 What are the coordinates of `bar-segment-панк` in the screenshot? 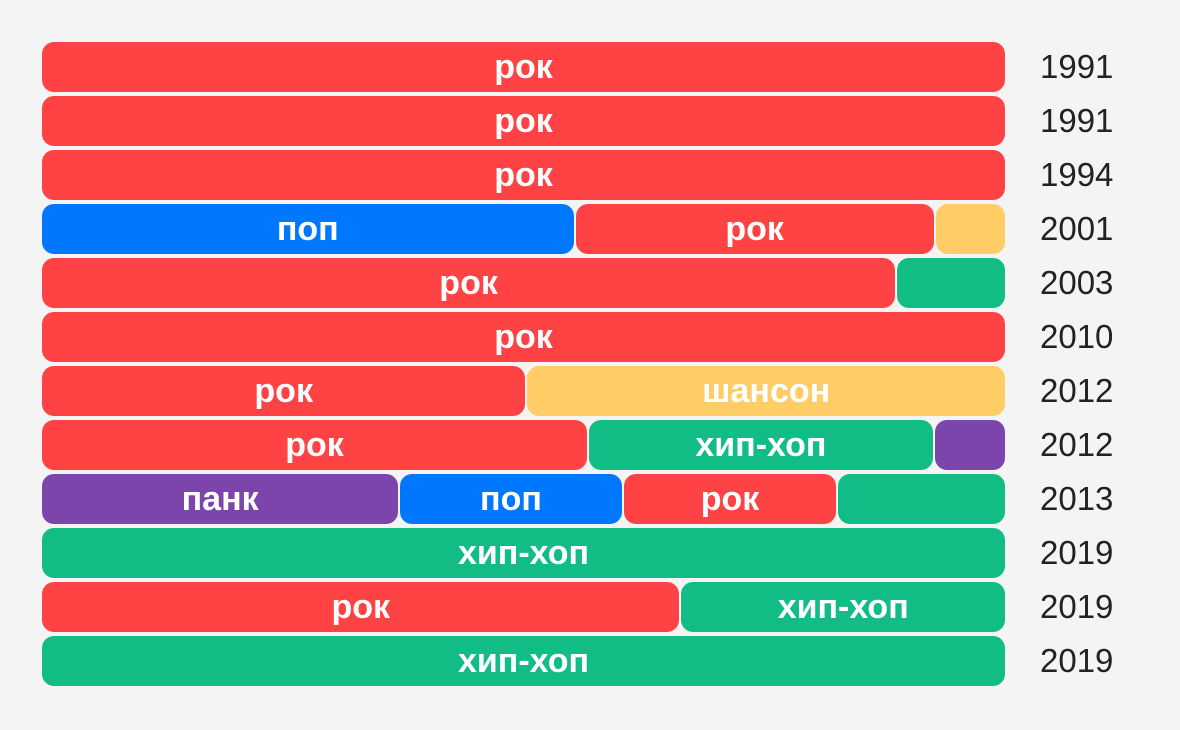 It's located at (969, 445).